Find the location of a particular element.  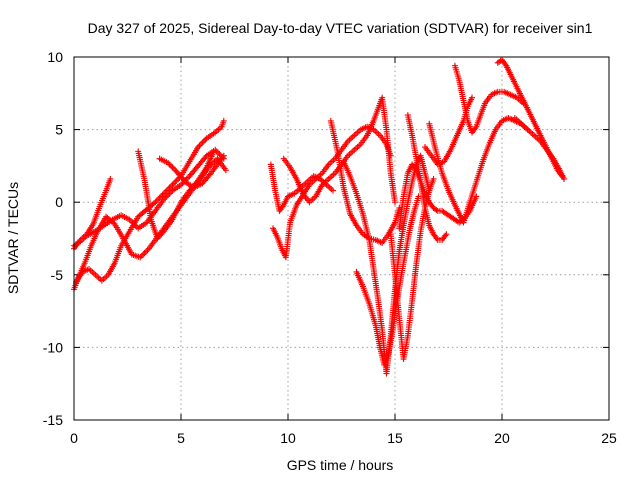

series-arc-c is located at coordinates (150, 201).